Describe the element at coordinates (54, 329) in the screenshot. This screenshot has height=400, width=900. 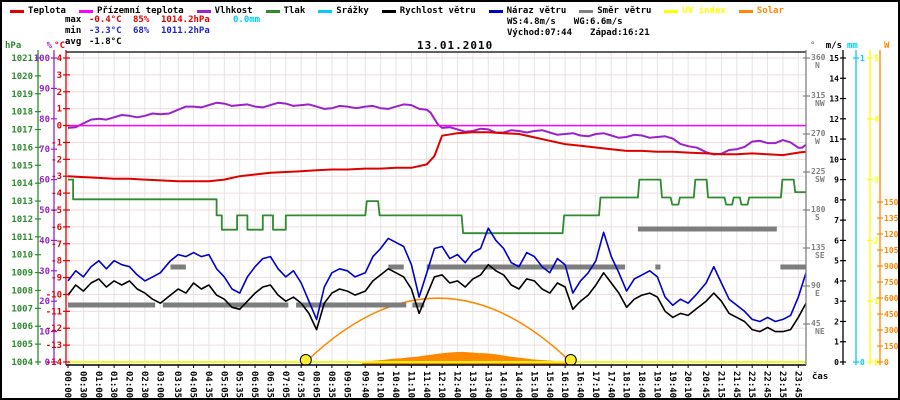
I see `axis-tick-label: -12` at that location.